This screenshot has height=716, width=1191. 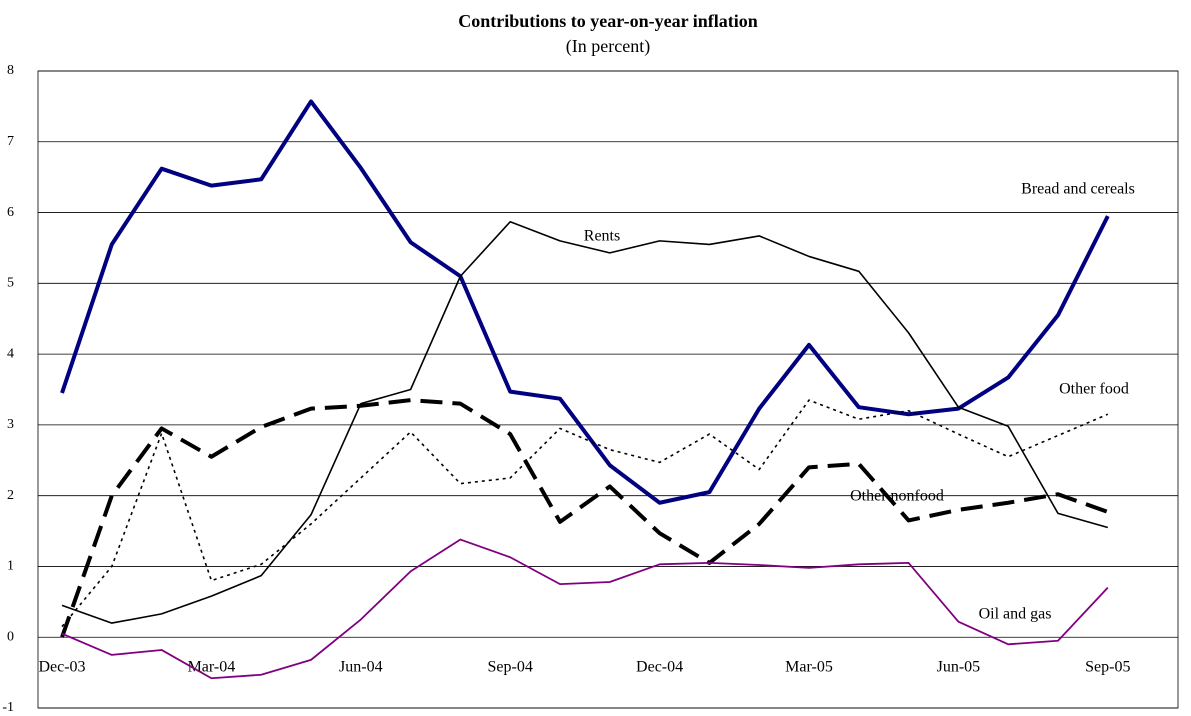 I want to click on chart-title: Contributions to year-on-year inflation, so click(x=608, y=21).